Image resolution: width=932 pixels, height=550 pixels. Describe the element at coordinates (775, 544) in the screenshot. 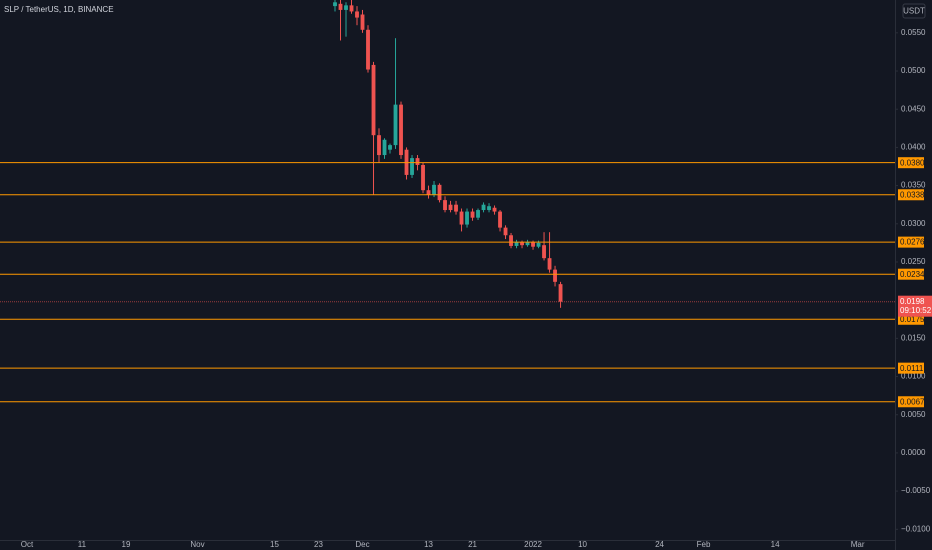

I see `x-tick-label: 14` at that location.